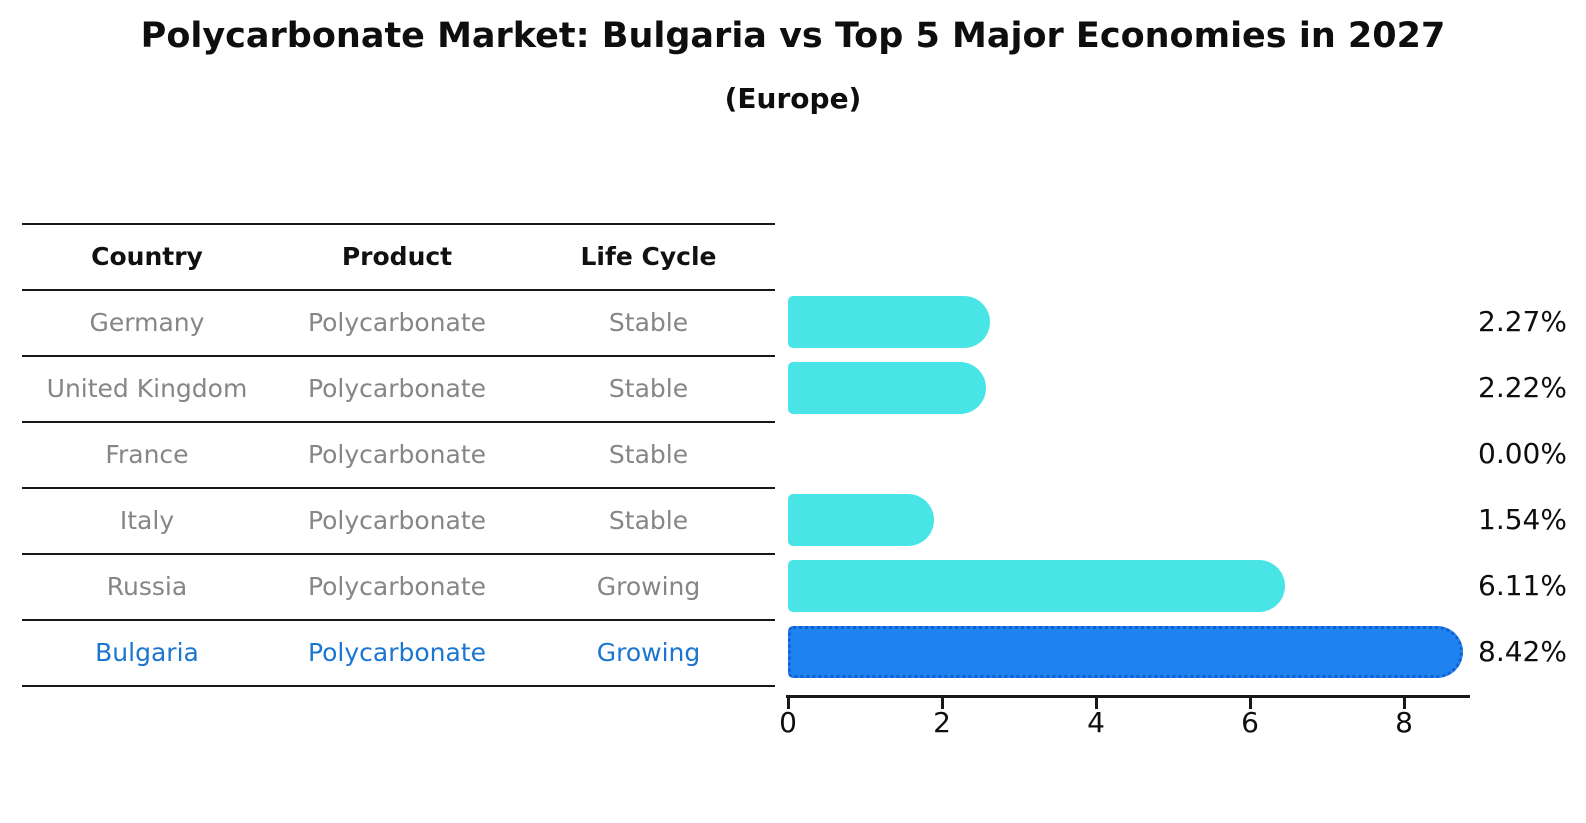 This screenshot has width=1586, height=823. What do you see at coordinates (1128, 696) in the screenshot?
I see `x-axis-line` at bounding box center [1128, 696].